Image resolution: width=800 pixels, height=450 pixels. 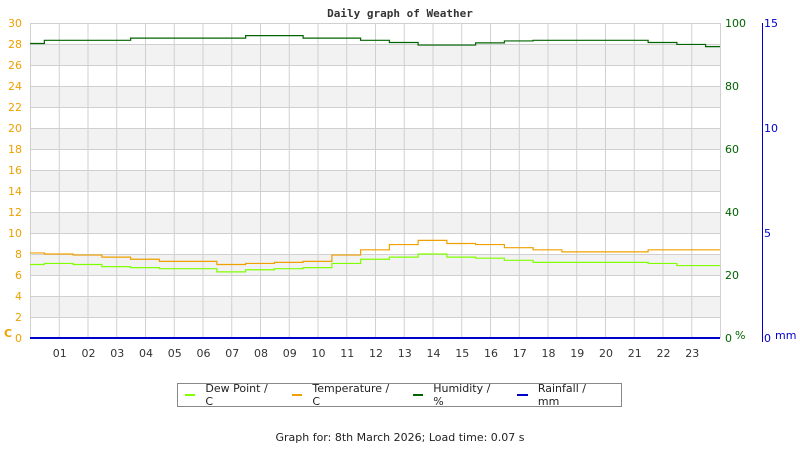 I want to click on x-tick-label: 22, so click(x=664, y=353).